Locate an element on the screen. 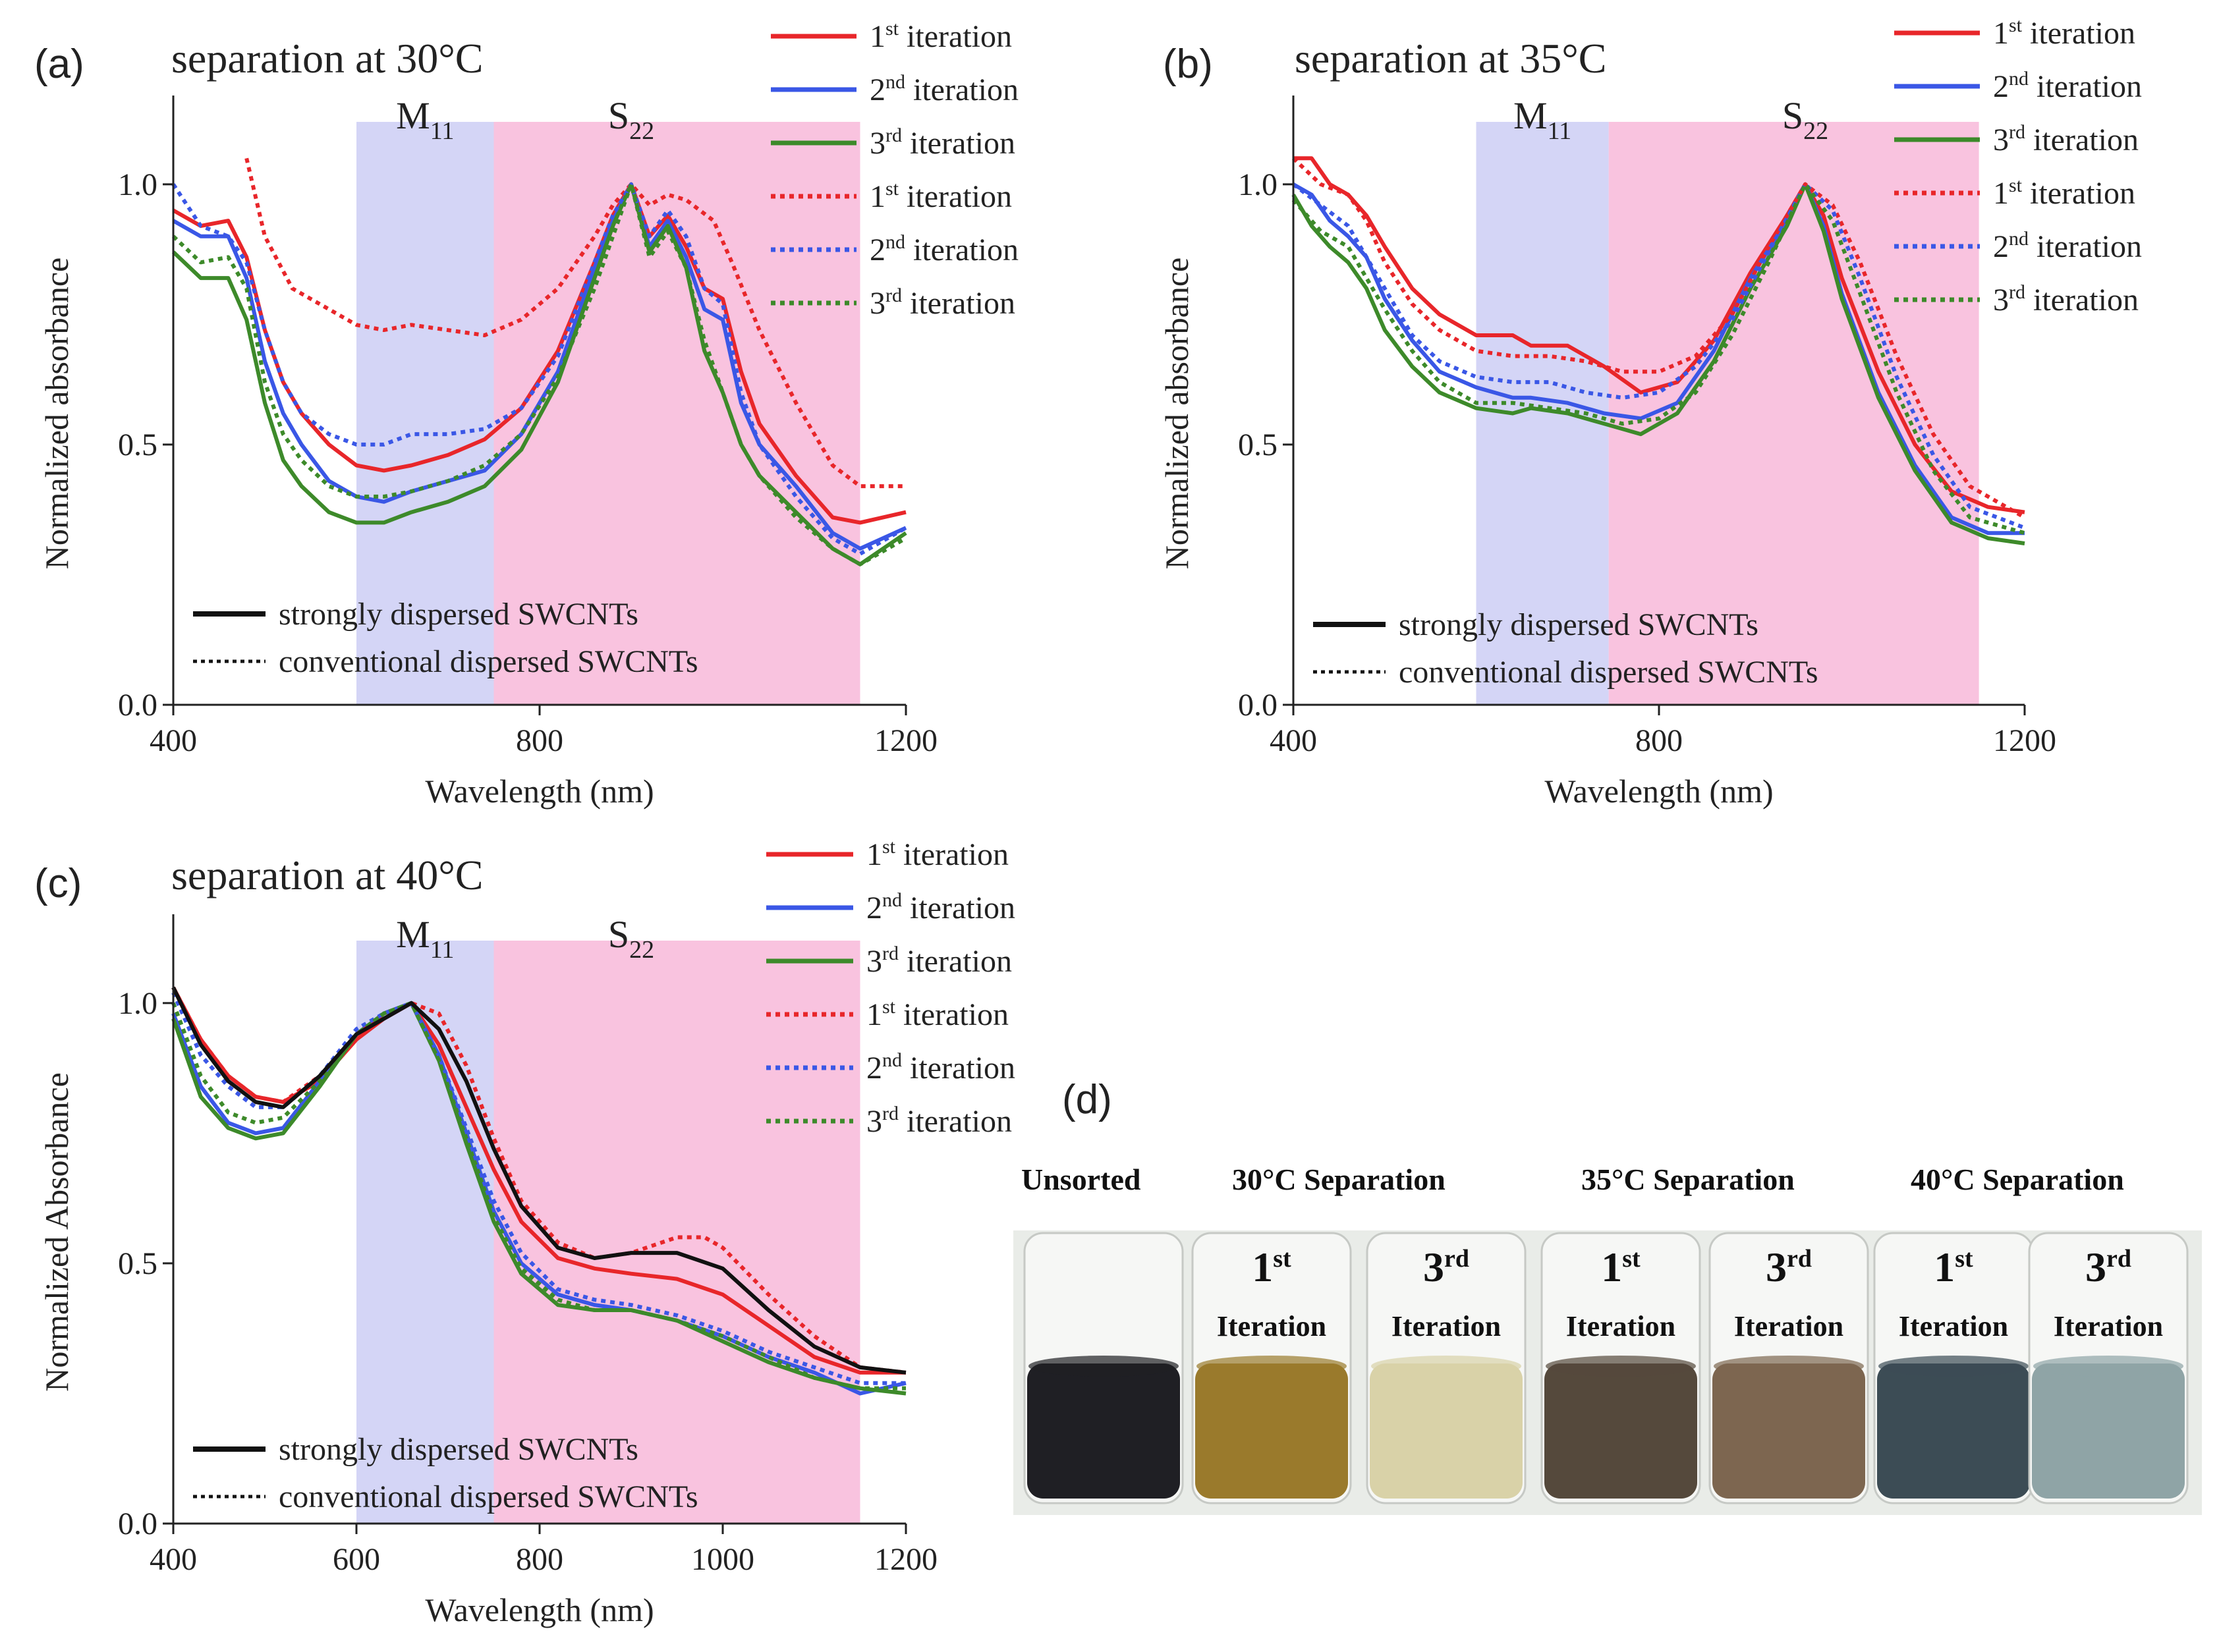 Image resolution: width=2219 pixels, height=1652 pixels. x-tick-label: 400 is located at coordinates (173, 1559).